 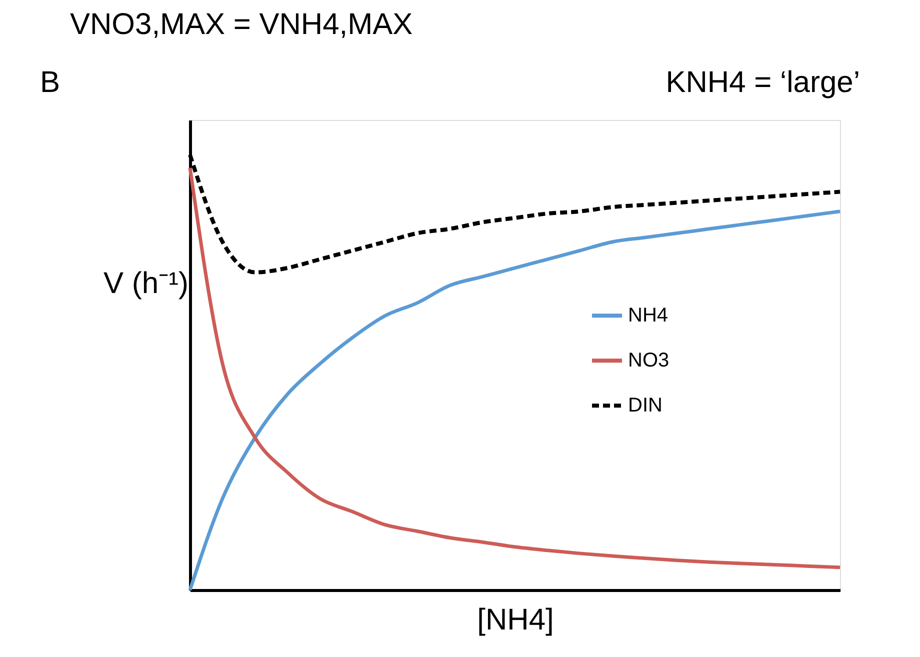 I want to click on text: KNH4 = ‘large’, so click(x=763, y=82).